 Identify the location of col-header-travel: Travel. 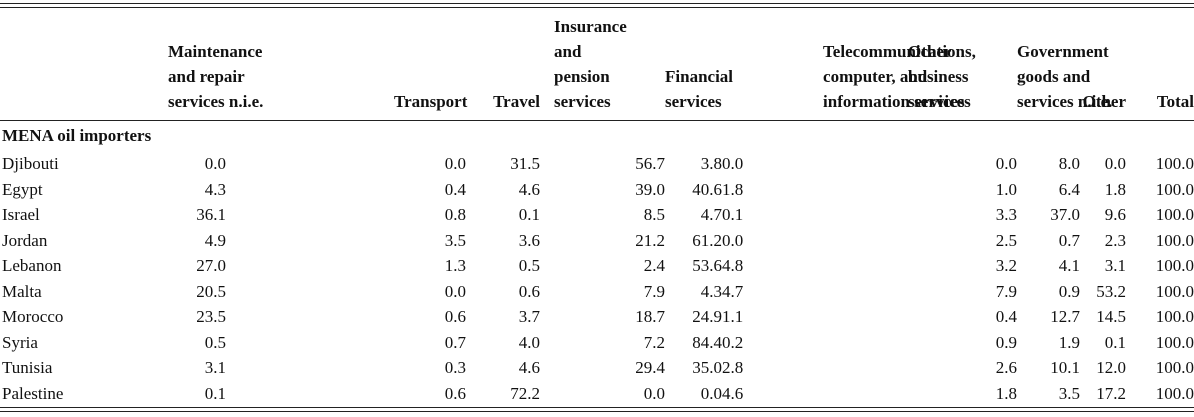
(517, 101).